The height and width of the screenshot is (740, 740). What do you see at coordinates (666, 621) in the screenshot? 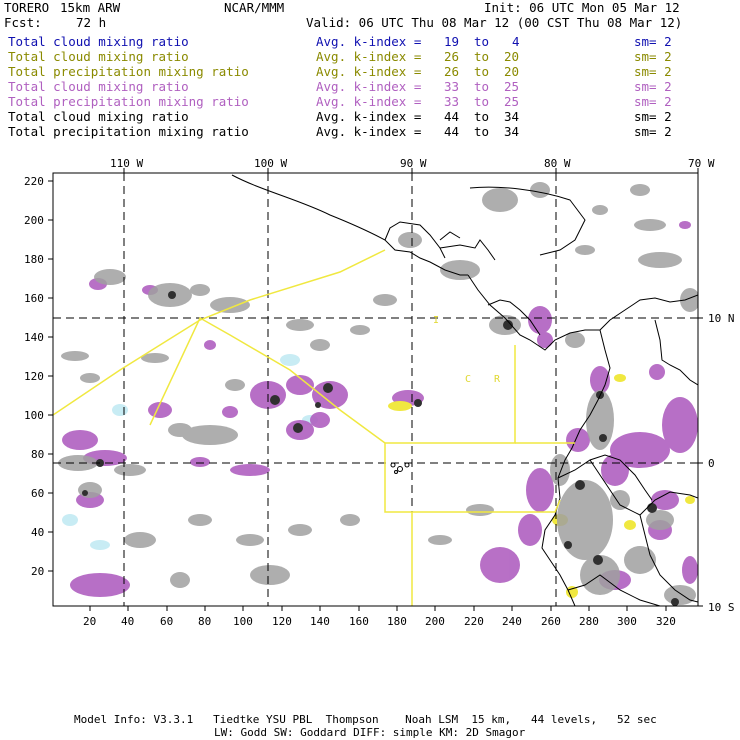
I see `grid-x-label: 320` at bounding box center [666, 621].